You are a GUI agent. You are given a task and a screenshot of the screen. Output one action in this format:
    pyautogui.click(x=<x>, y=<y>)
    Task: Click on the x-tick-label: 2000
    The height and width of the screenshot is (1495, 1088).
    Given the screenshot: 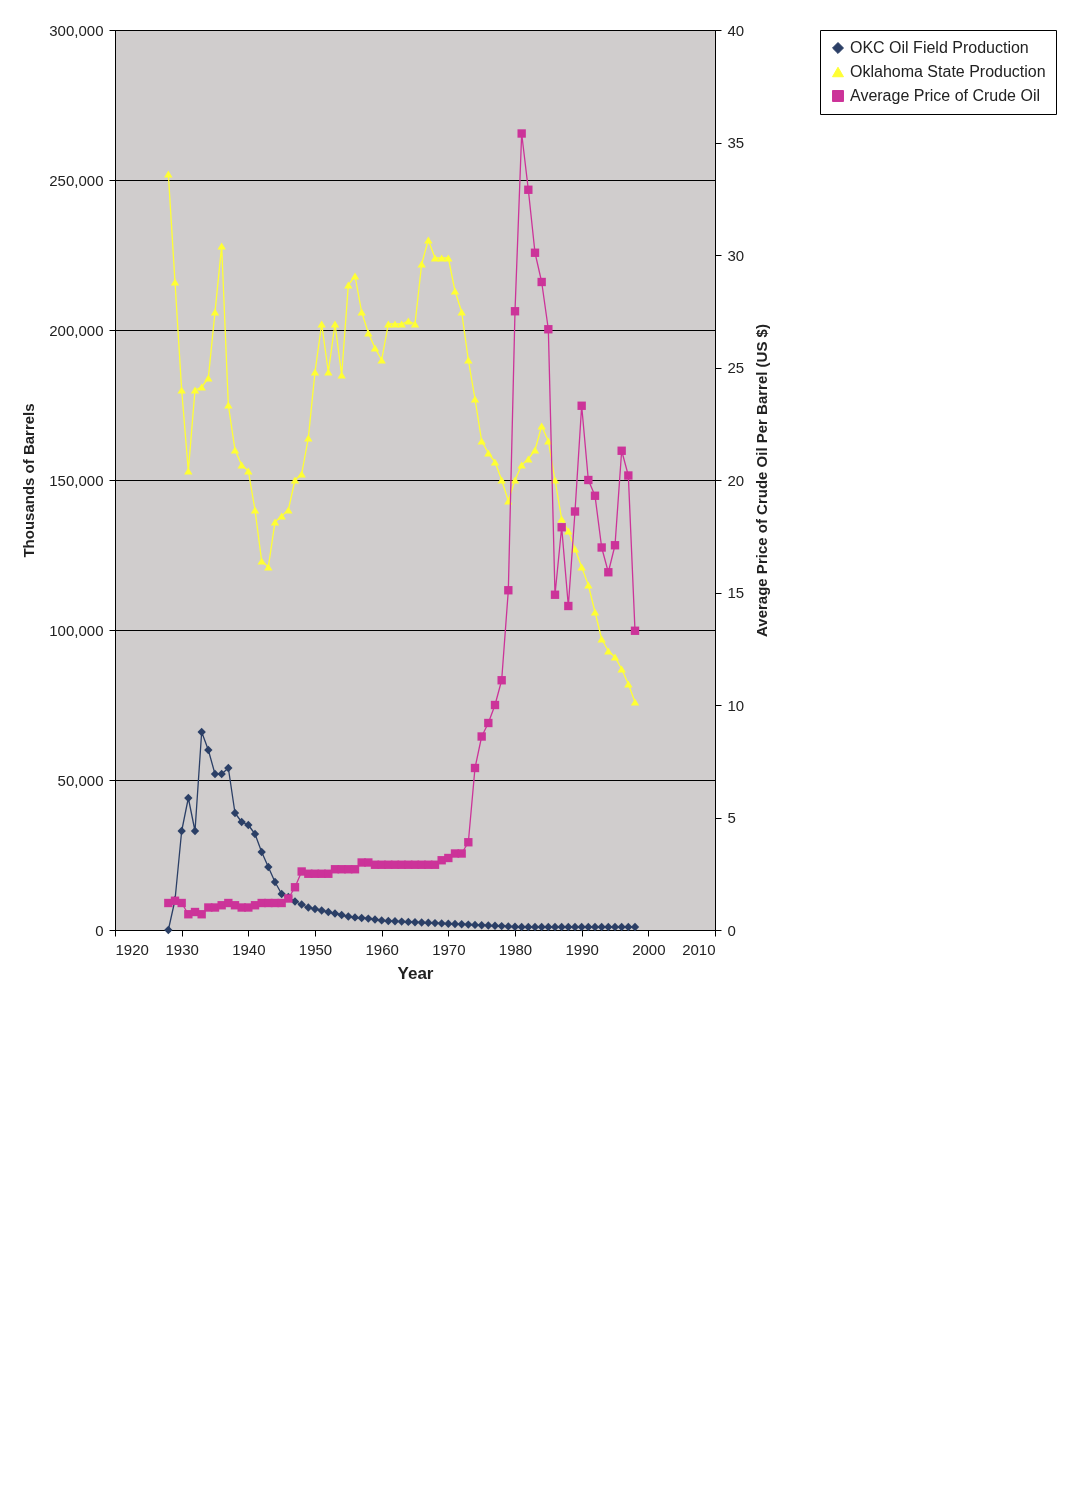 What is the action you would take?
    pyautogui.click(x=649, y=949)
    